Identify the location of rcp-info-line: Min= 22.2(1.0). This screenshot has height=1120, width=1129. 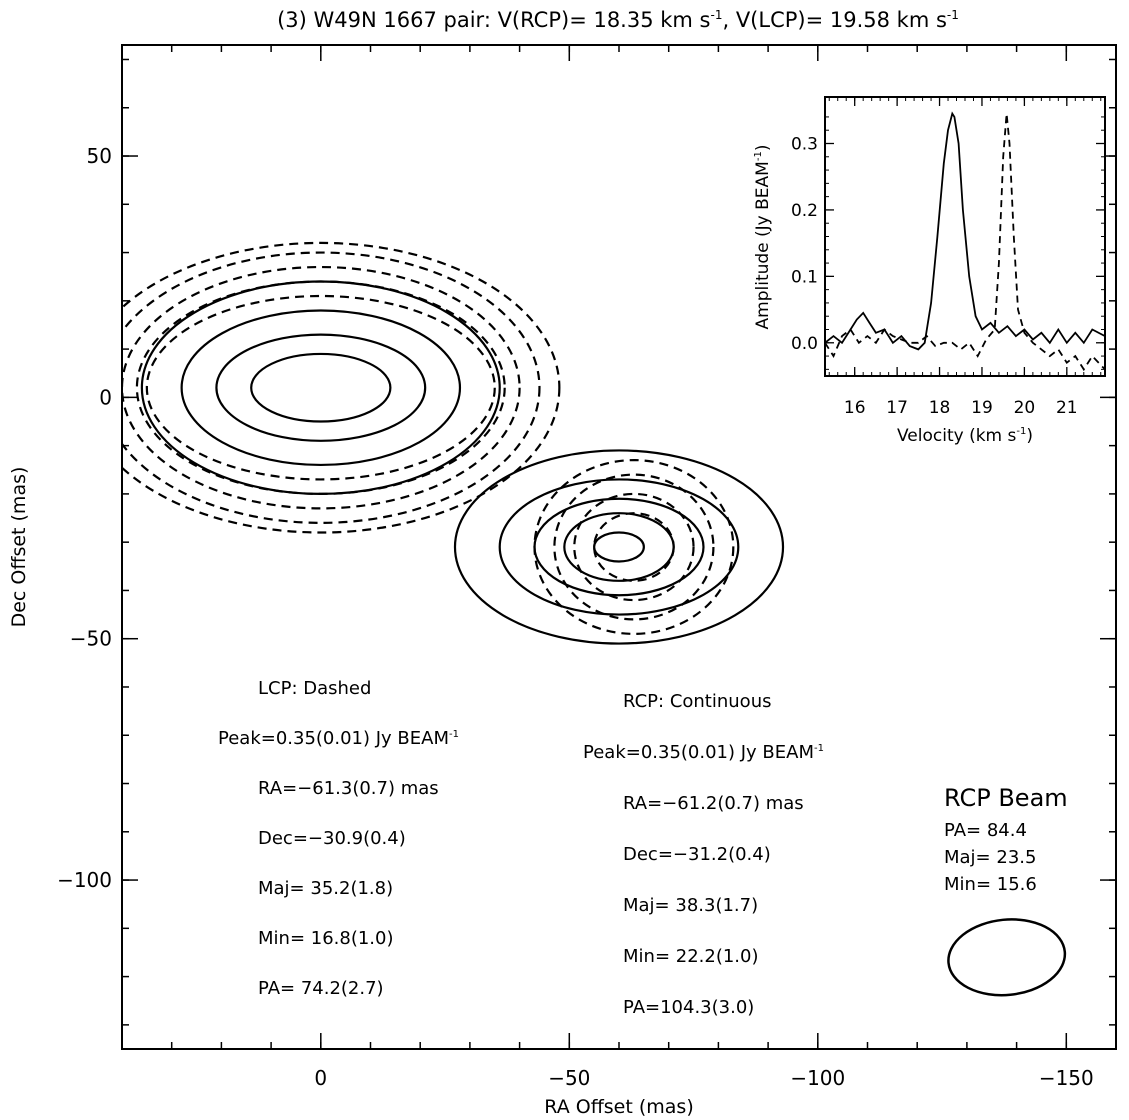
(691, 956).